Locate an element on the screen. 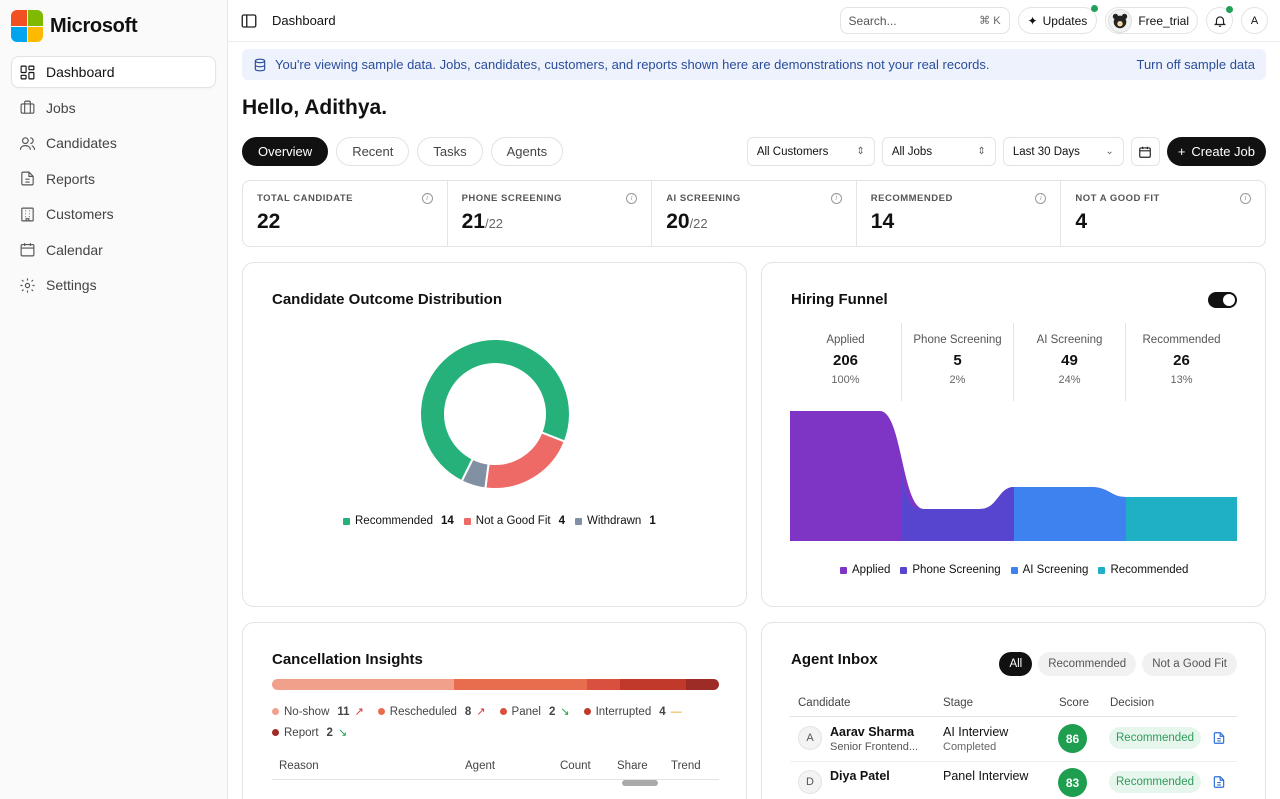  column-header: Share is located at coordinates (632, 766).